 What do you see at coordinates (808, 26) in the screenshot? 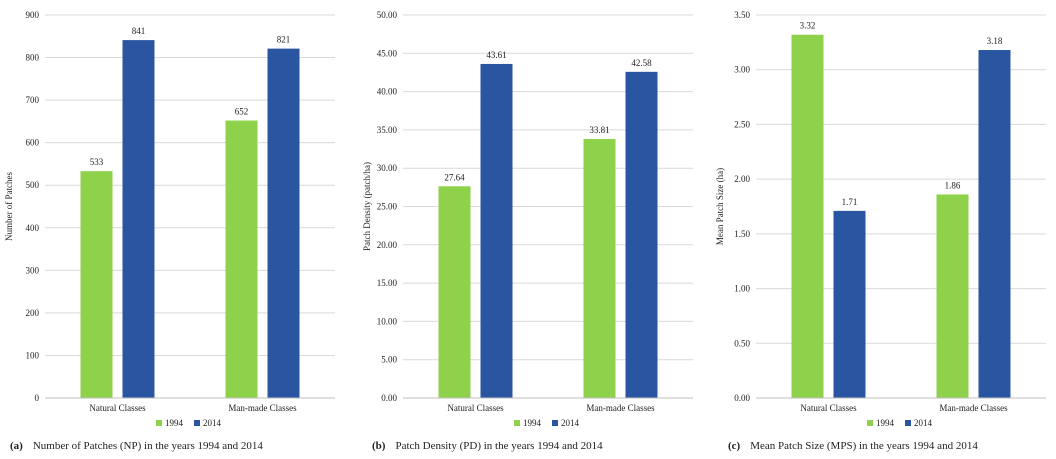
I see `data-label: 3.32` at bounding box center [808, 26].